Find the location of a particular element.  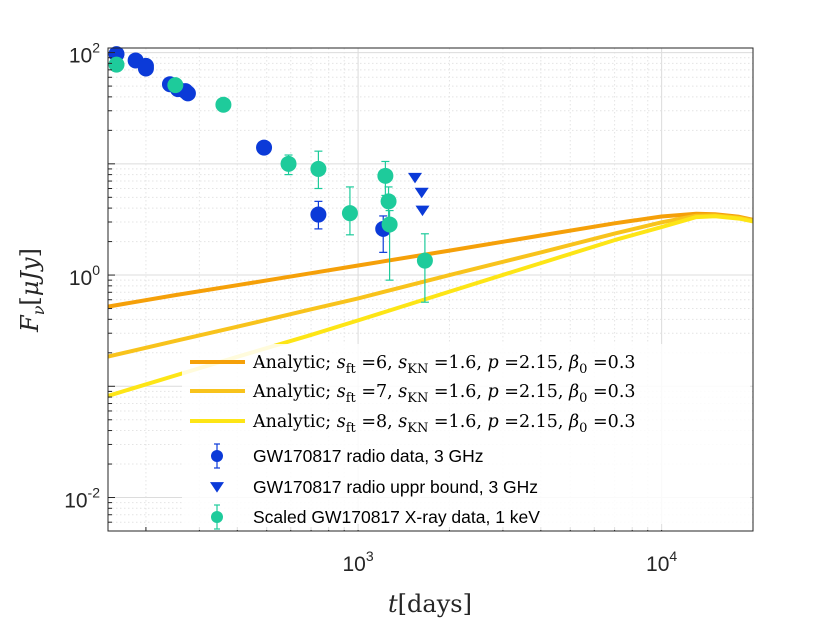

y-axis-label: Fν[μJy] is located at coordinates (32, 290).